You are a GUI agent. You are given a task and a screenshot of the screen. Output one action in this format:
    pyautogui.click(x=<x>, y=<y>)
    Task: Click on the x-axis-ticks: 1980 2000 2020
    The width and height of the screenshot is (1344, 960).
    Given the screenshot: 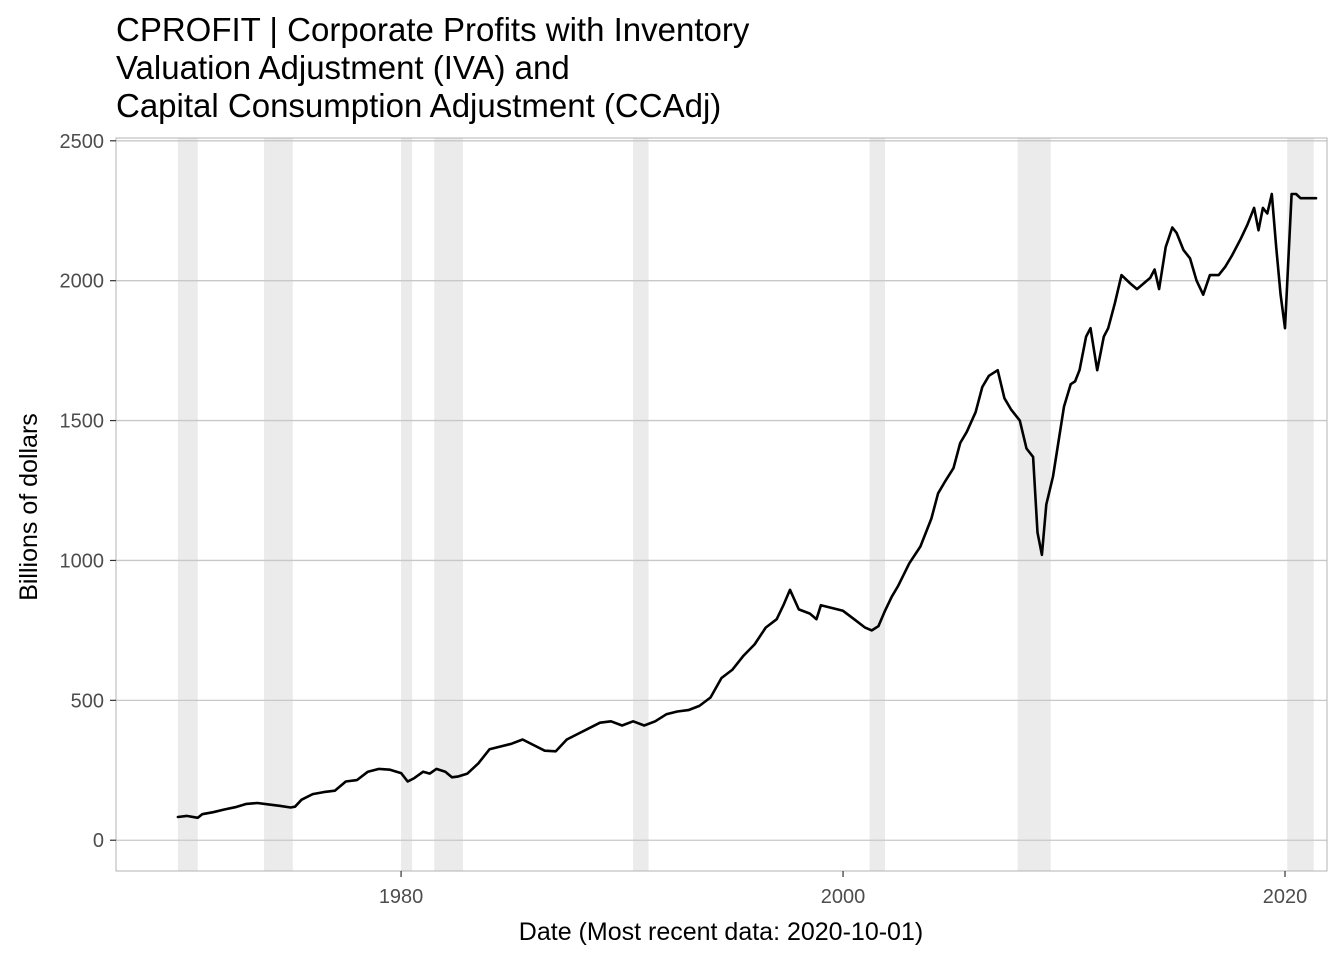 What is the action you would take?
    pyautogui.click(x=843, y=889)
    